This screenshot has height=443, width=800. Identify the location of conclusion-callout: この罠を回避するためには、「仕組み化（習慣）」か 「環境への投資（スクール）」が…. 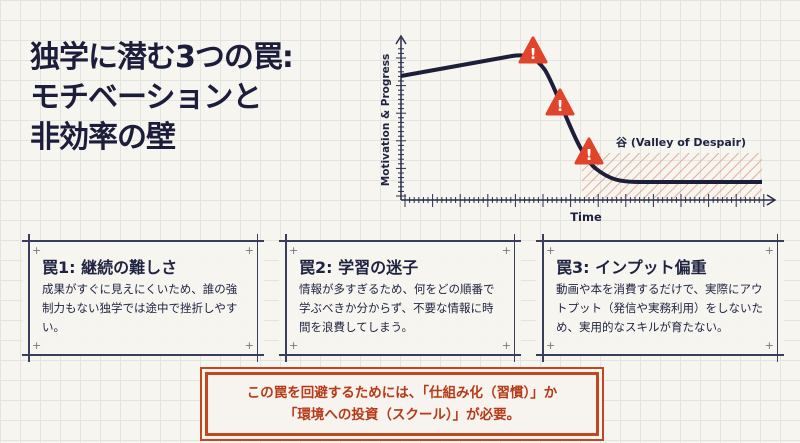
(402, 404).